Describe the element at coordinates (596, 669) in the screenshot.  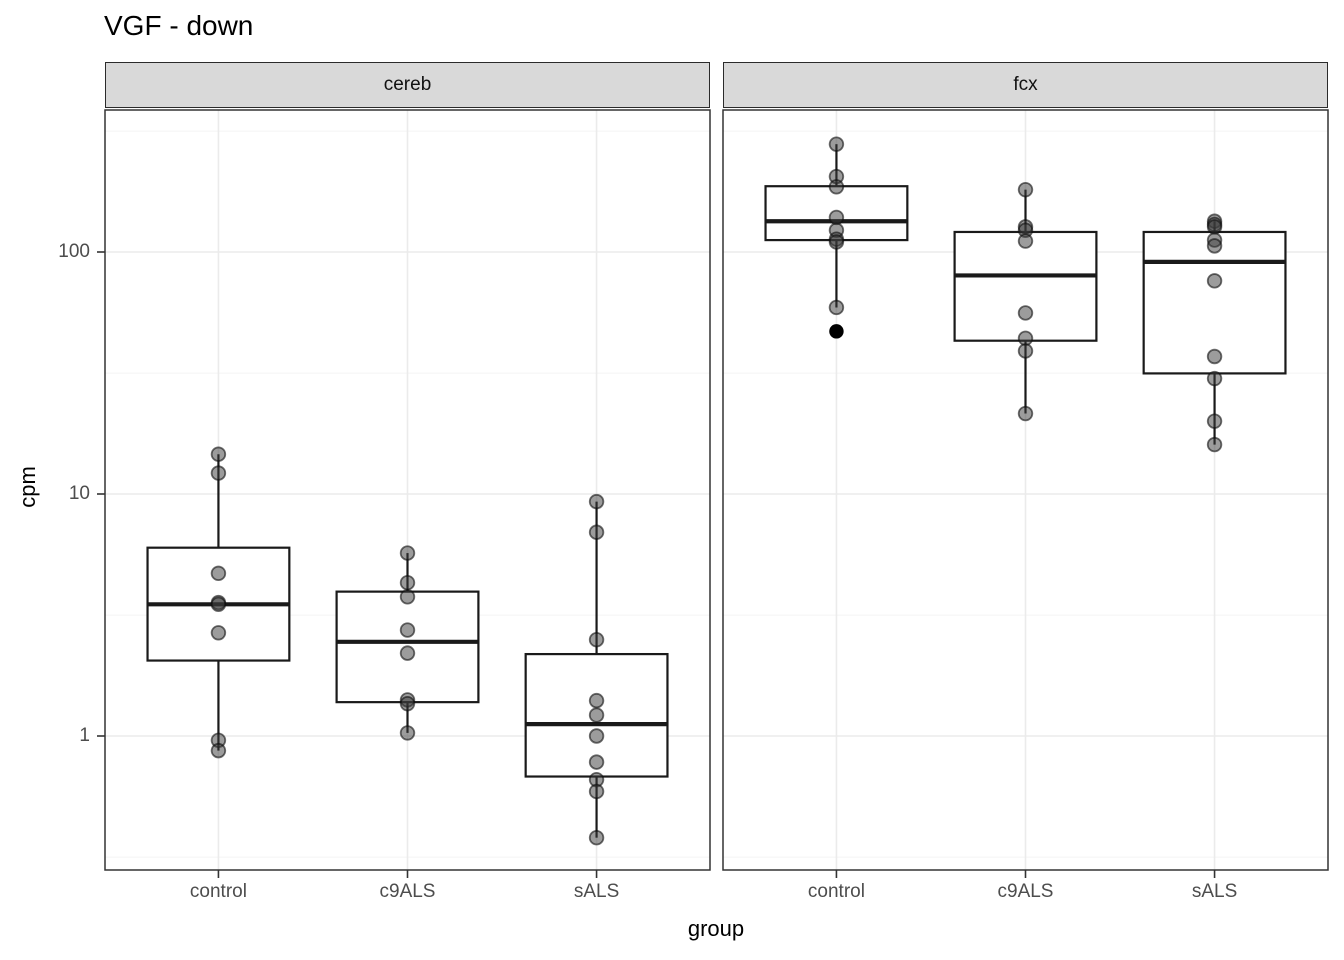
I see `boxplot-cereb-sALS` at that location.